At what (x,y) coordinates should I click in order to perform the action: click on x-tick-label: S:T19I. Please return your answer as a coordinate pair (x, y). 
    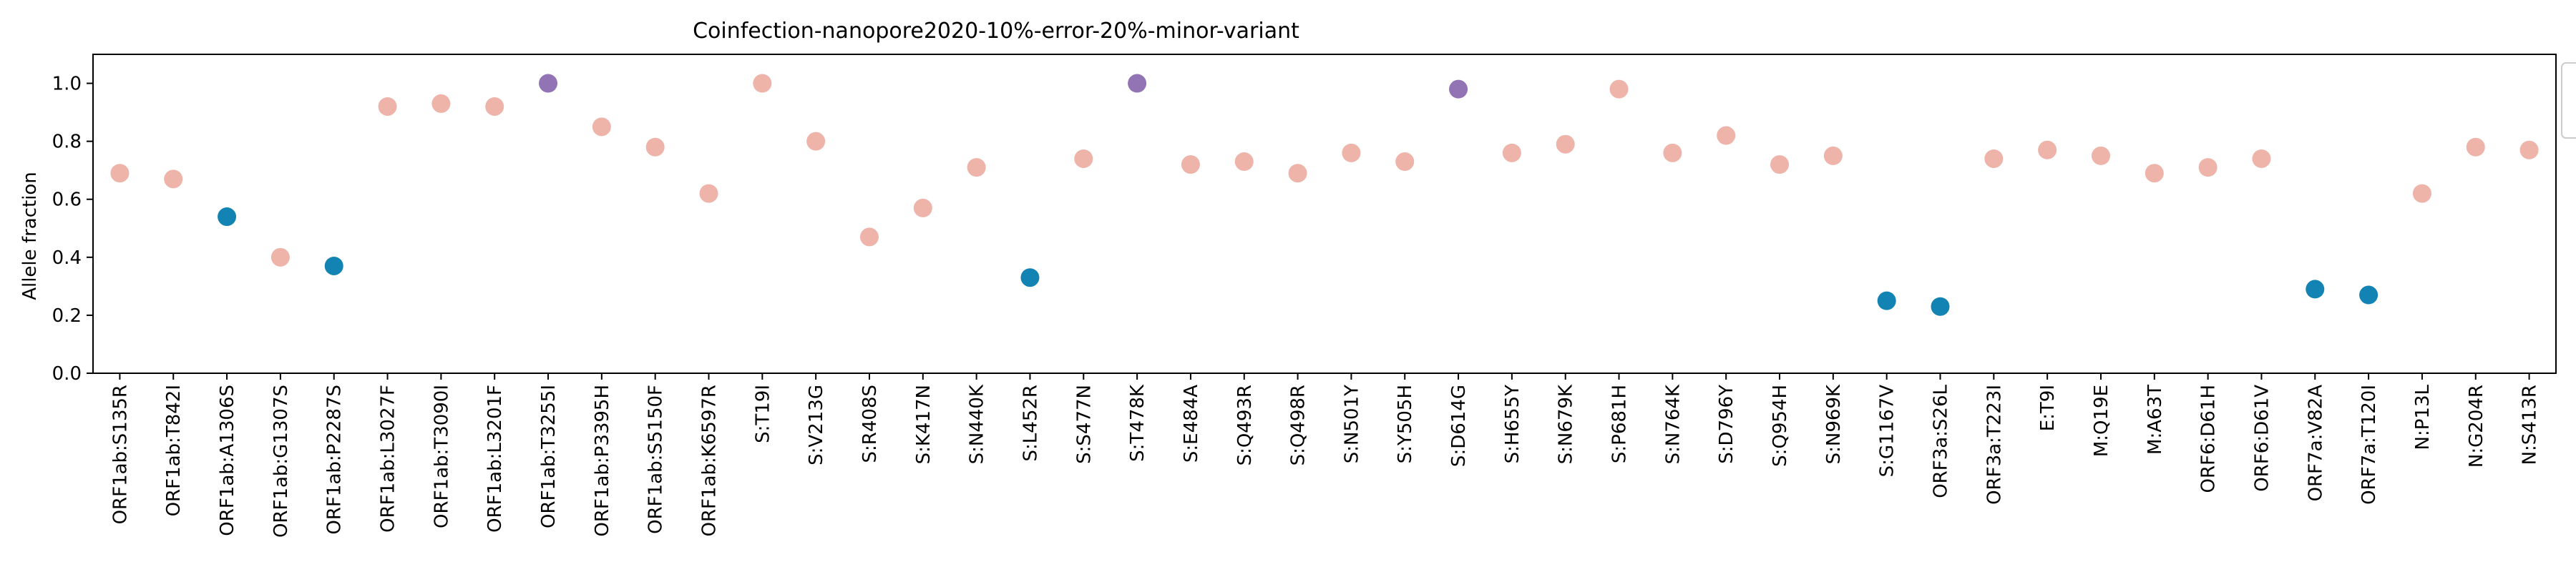
    Looking at the image, I should click on (763, 414).